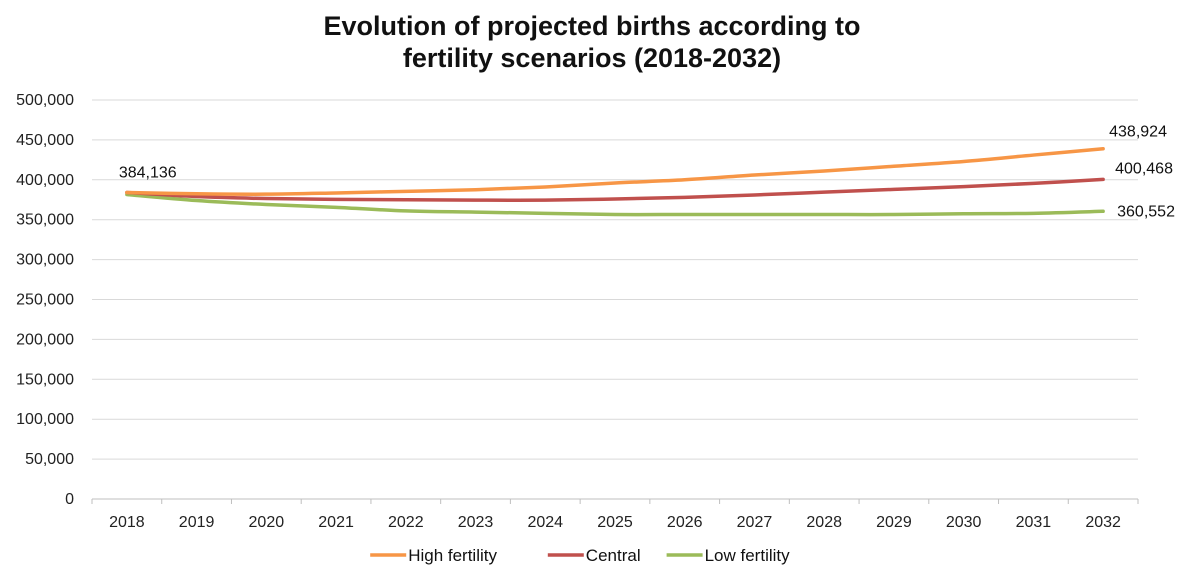 This screenshot has height=569, width=1184. What do you see at coordinates (45, 220) in the screenshot?
I see `y-tick-label: 350,000` at bounding box center [45, 220].